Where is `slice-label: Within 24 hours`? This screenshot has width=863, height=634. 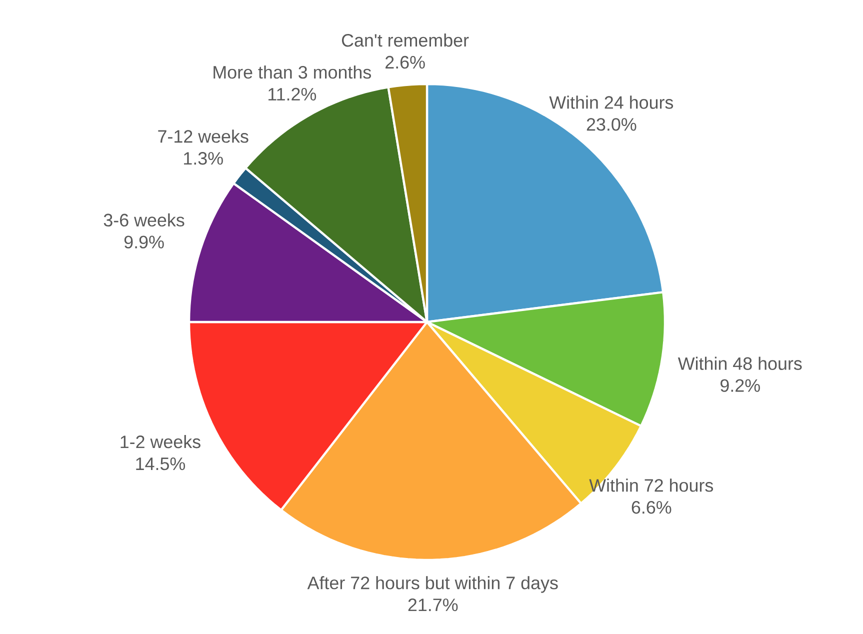 slice-label: Within 24 hours is located at coordinates (611, 102).